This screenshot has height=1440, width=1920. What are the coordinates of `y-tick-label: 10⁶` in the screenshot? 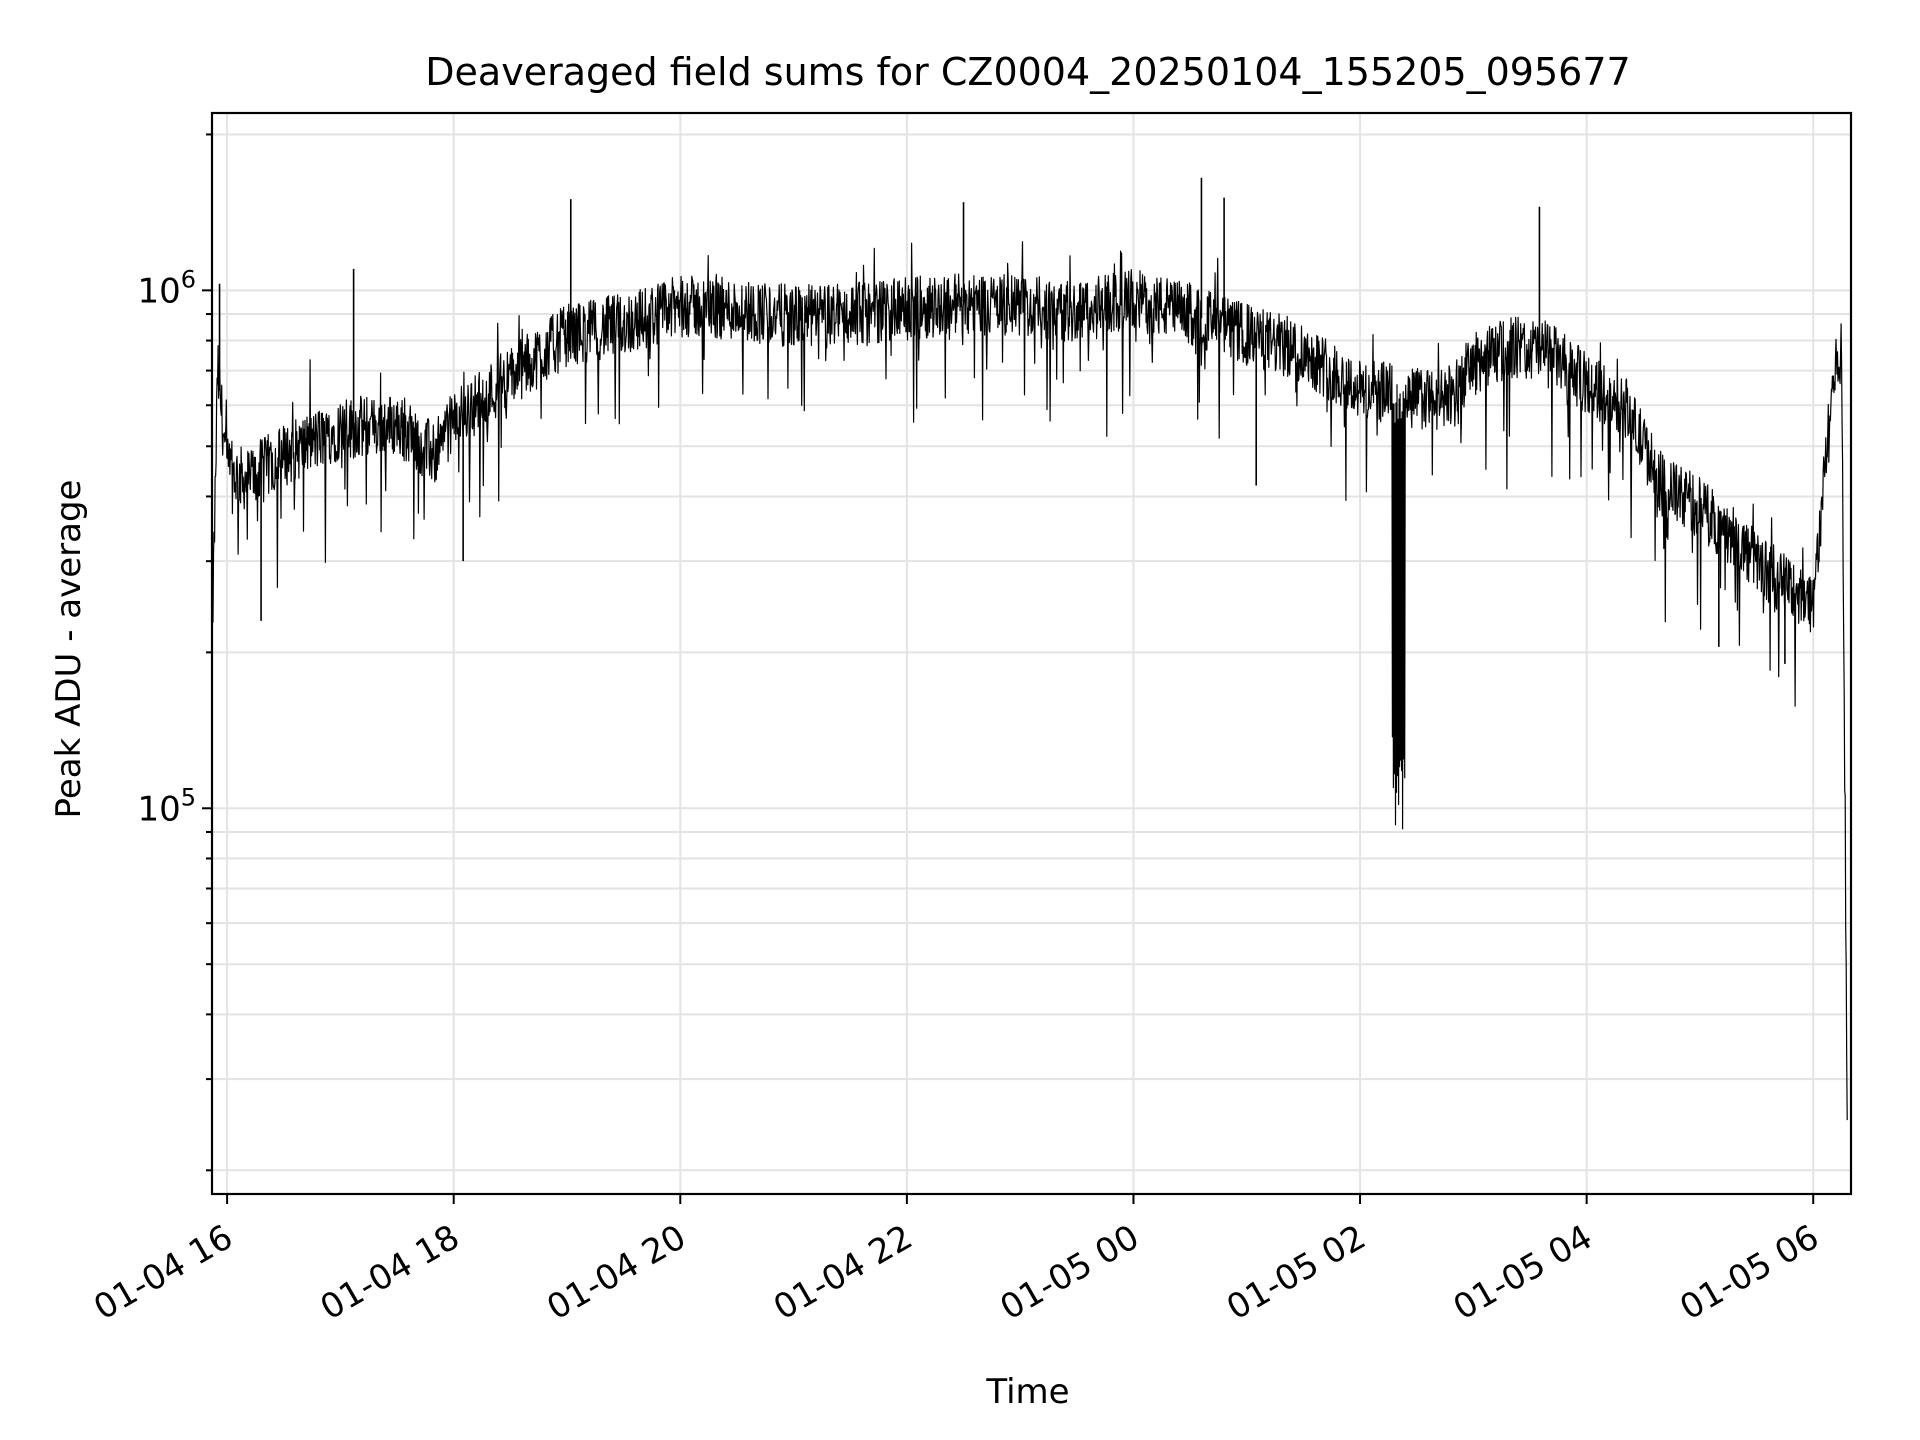 It's located at (166, 288).